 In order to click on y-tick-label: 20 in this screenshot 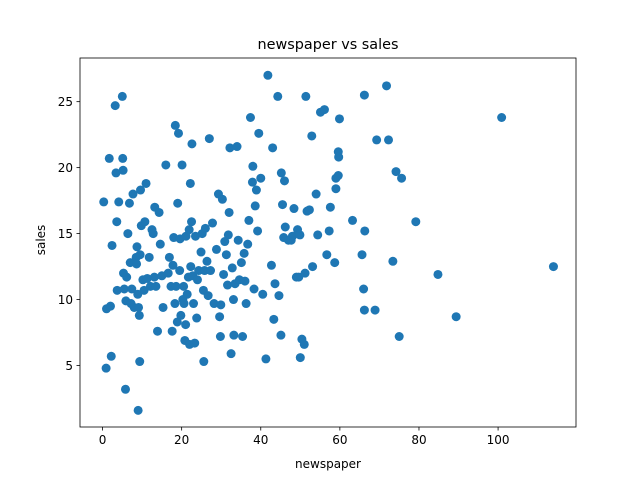, I will do `click(65, 168)`.